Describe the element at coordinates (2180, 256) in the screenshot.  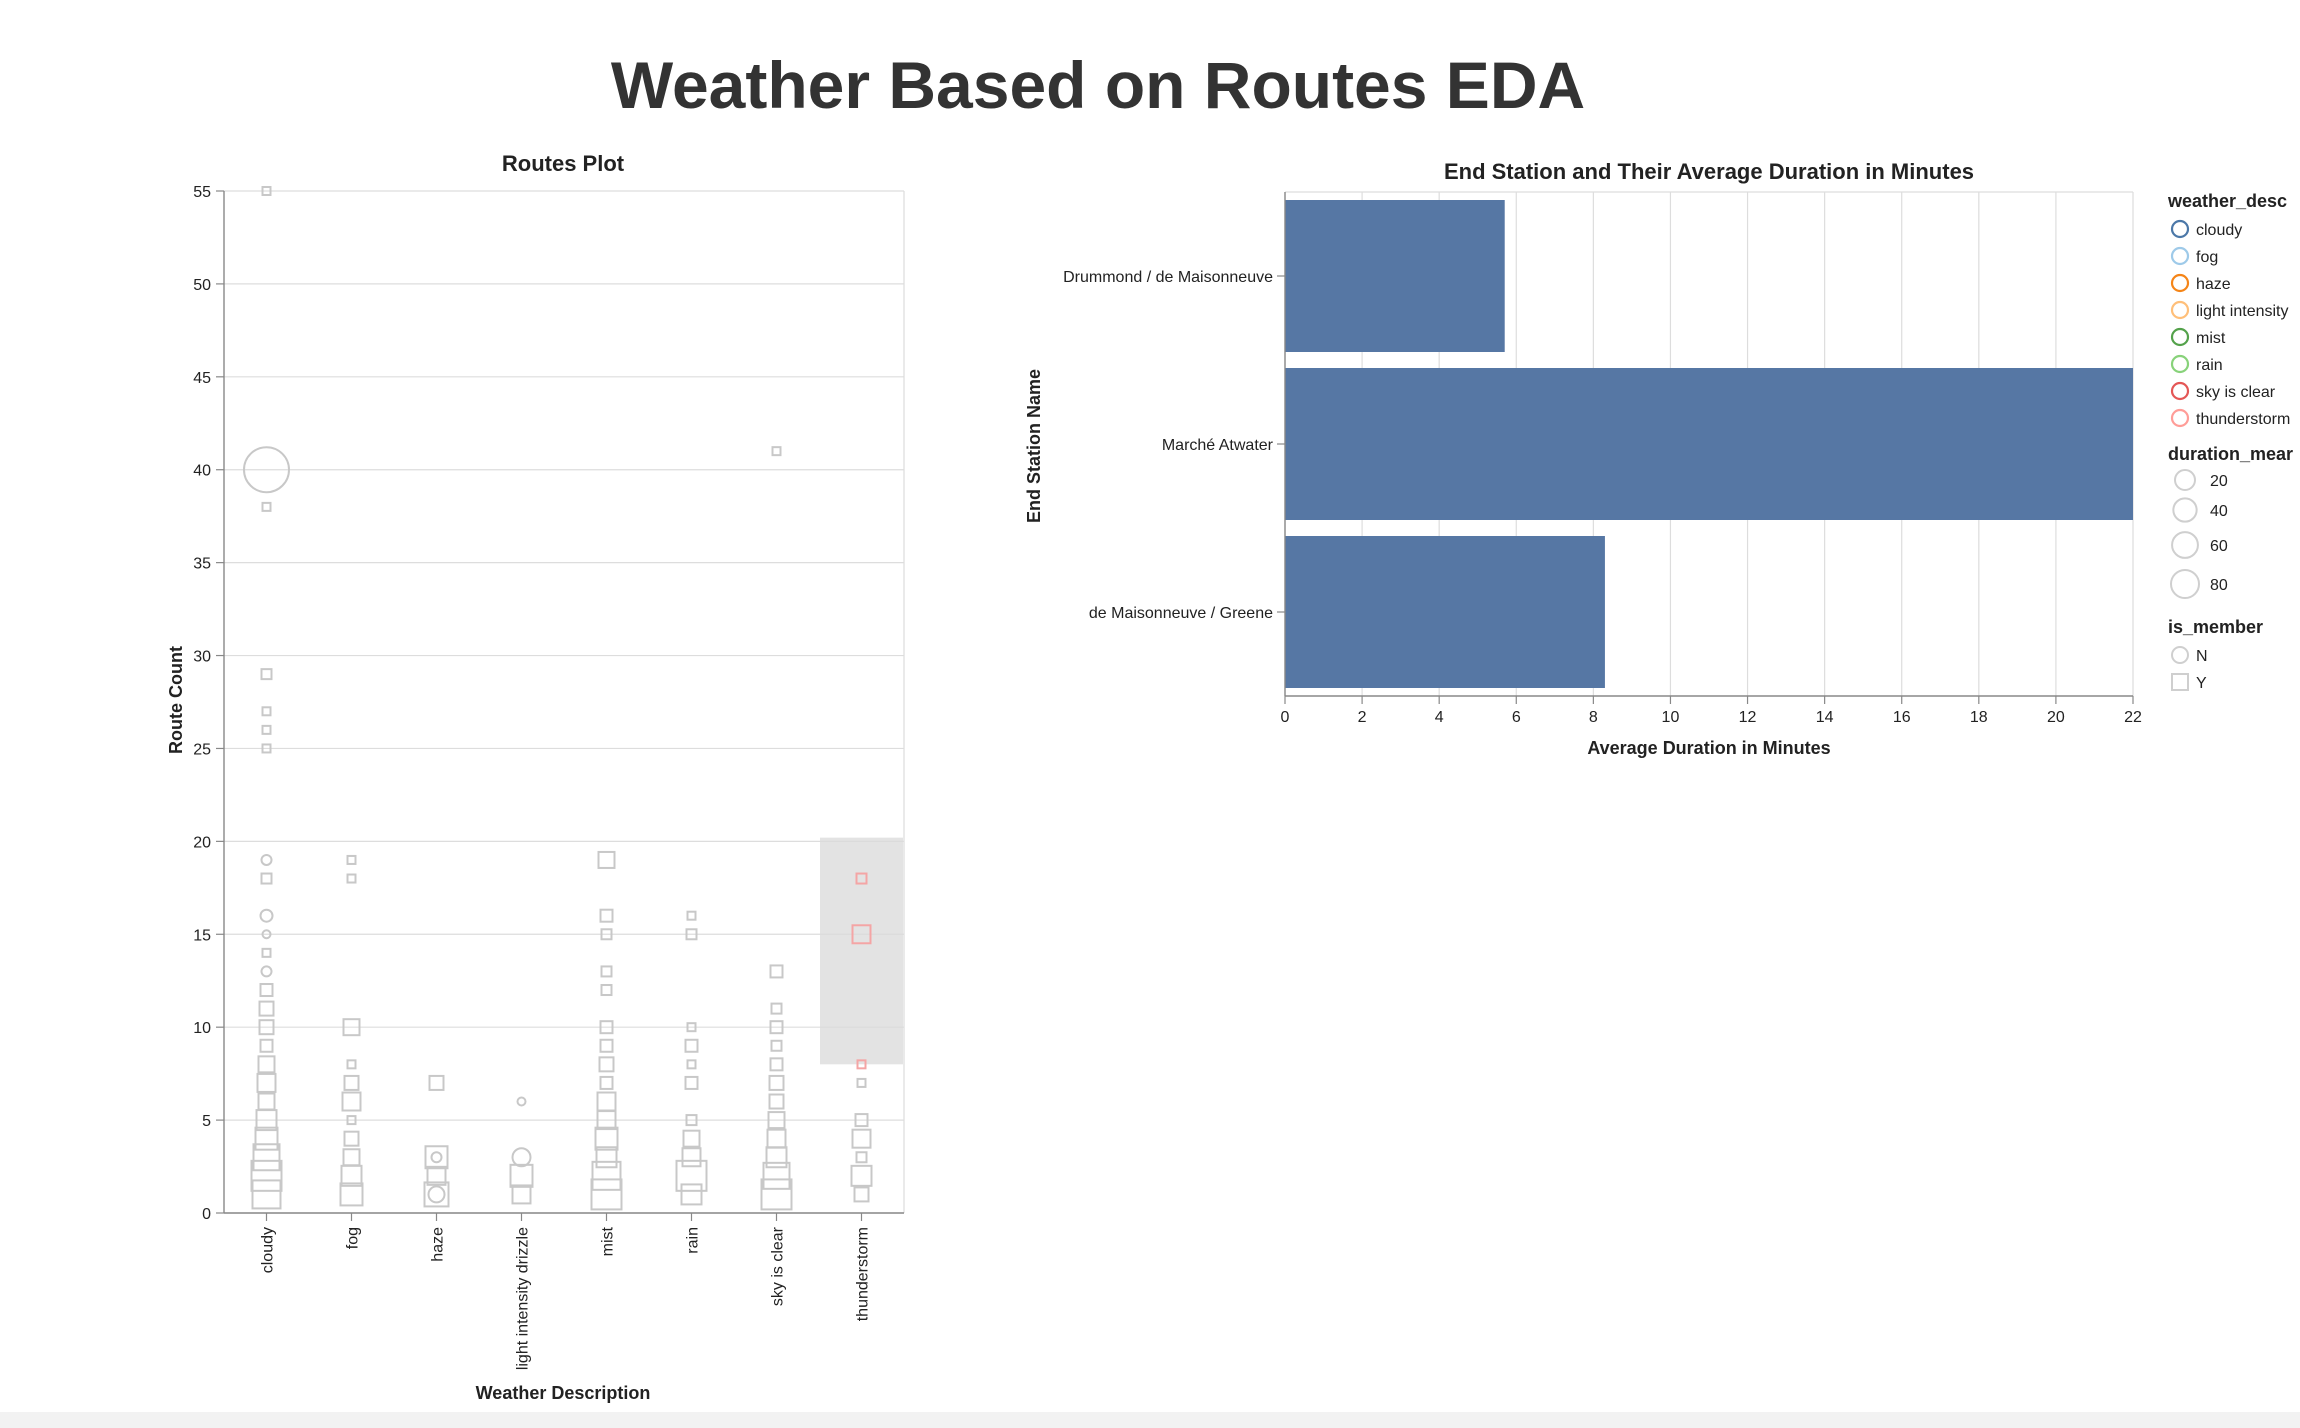
I see `legend-symbol-fog` at that location.